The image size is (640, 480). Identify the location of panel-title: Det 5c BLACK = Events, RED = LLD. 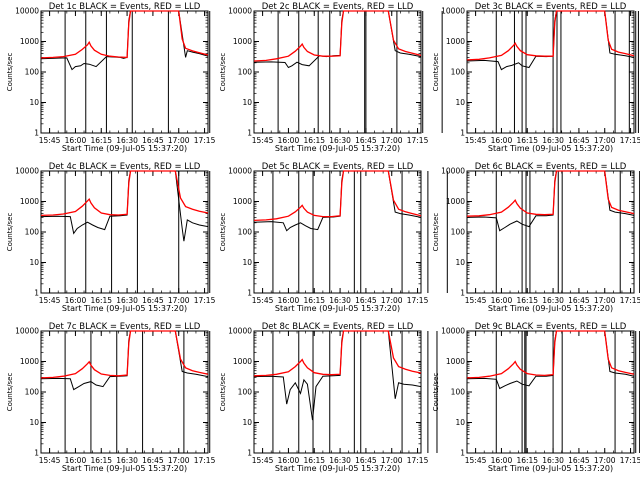
(338, 167).